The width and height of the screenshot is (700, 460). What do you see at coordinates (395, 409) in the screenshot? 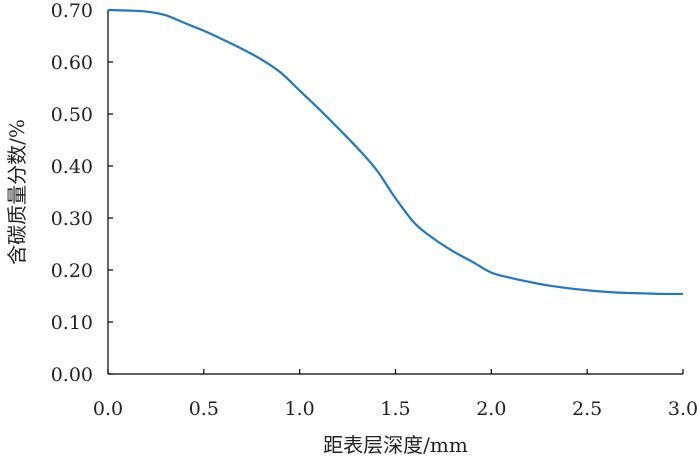
I see `x-tick-label: 1.5` at bounding box center [395, 409].